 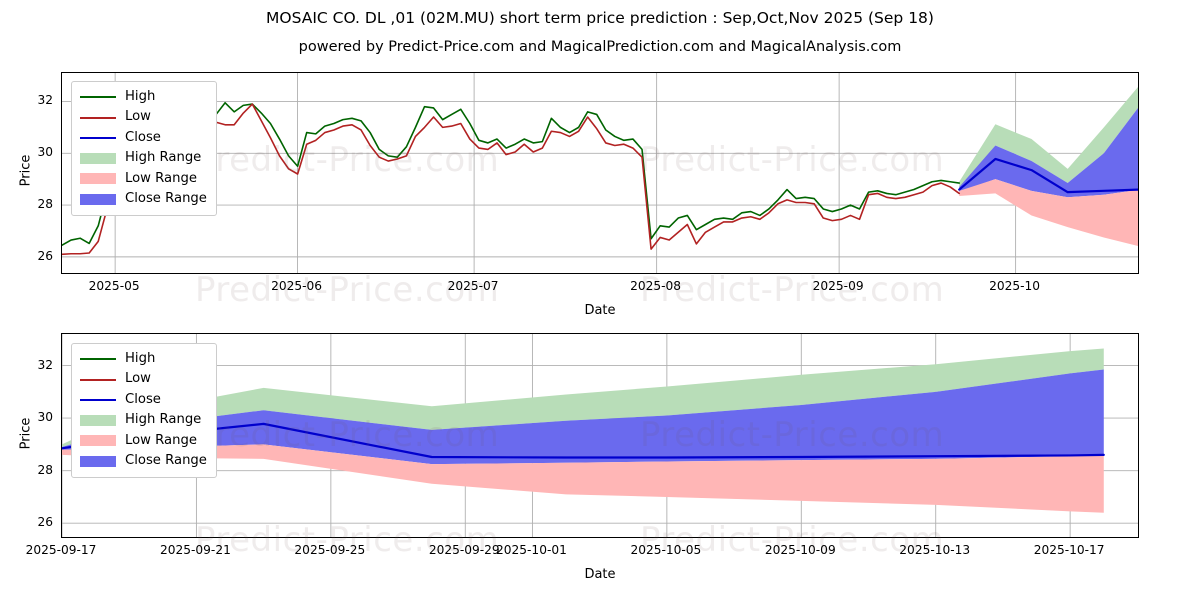 I want to click on x-tick-label: 2025-05, so click(x=114, y=286).